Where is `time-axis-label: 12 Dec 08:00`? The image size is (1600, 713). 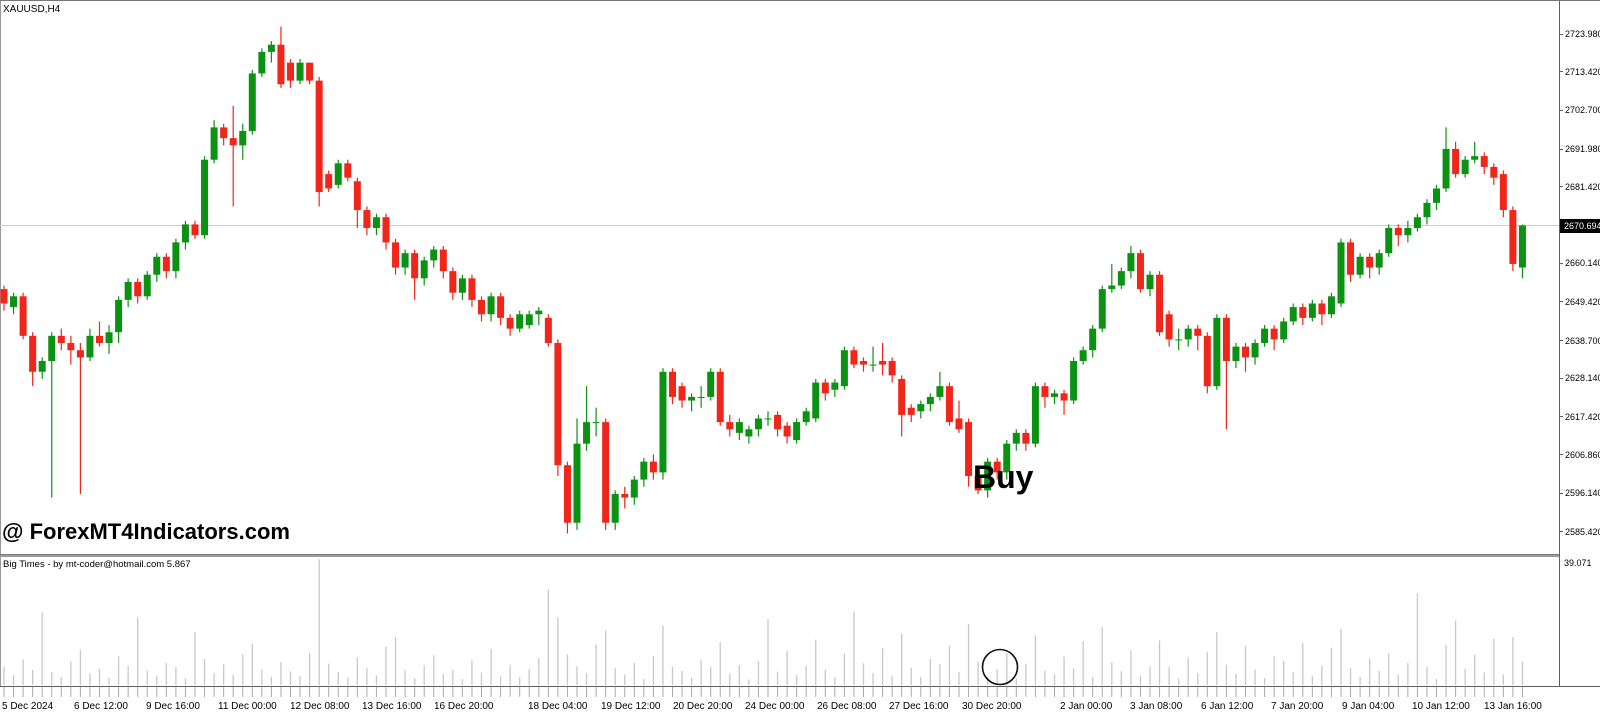
time-axis-label: 12 Dec 08:00 is located at coordinates (320, 706).